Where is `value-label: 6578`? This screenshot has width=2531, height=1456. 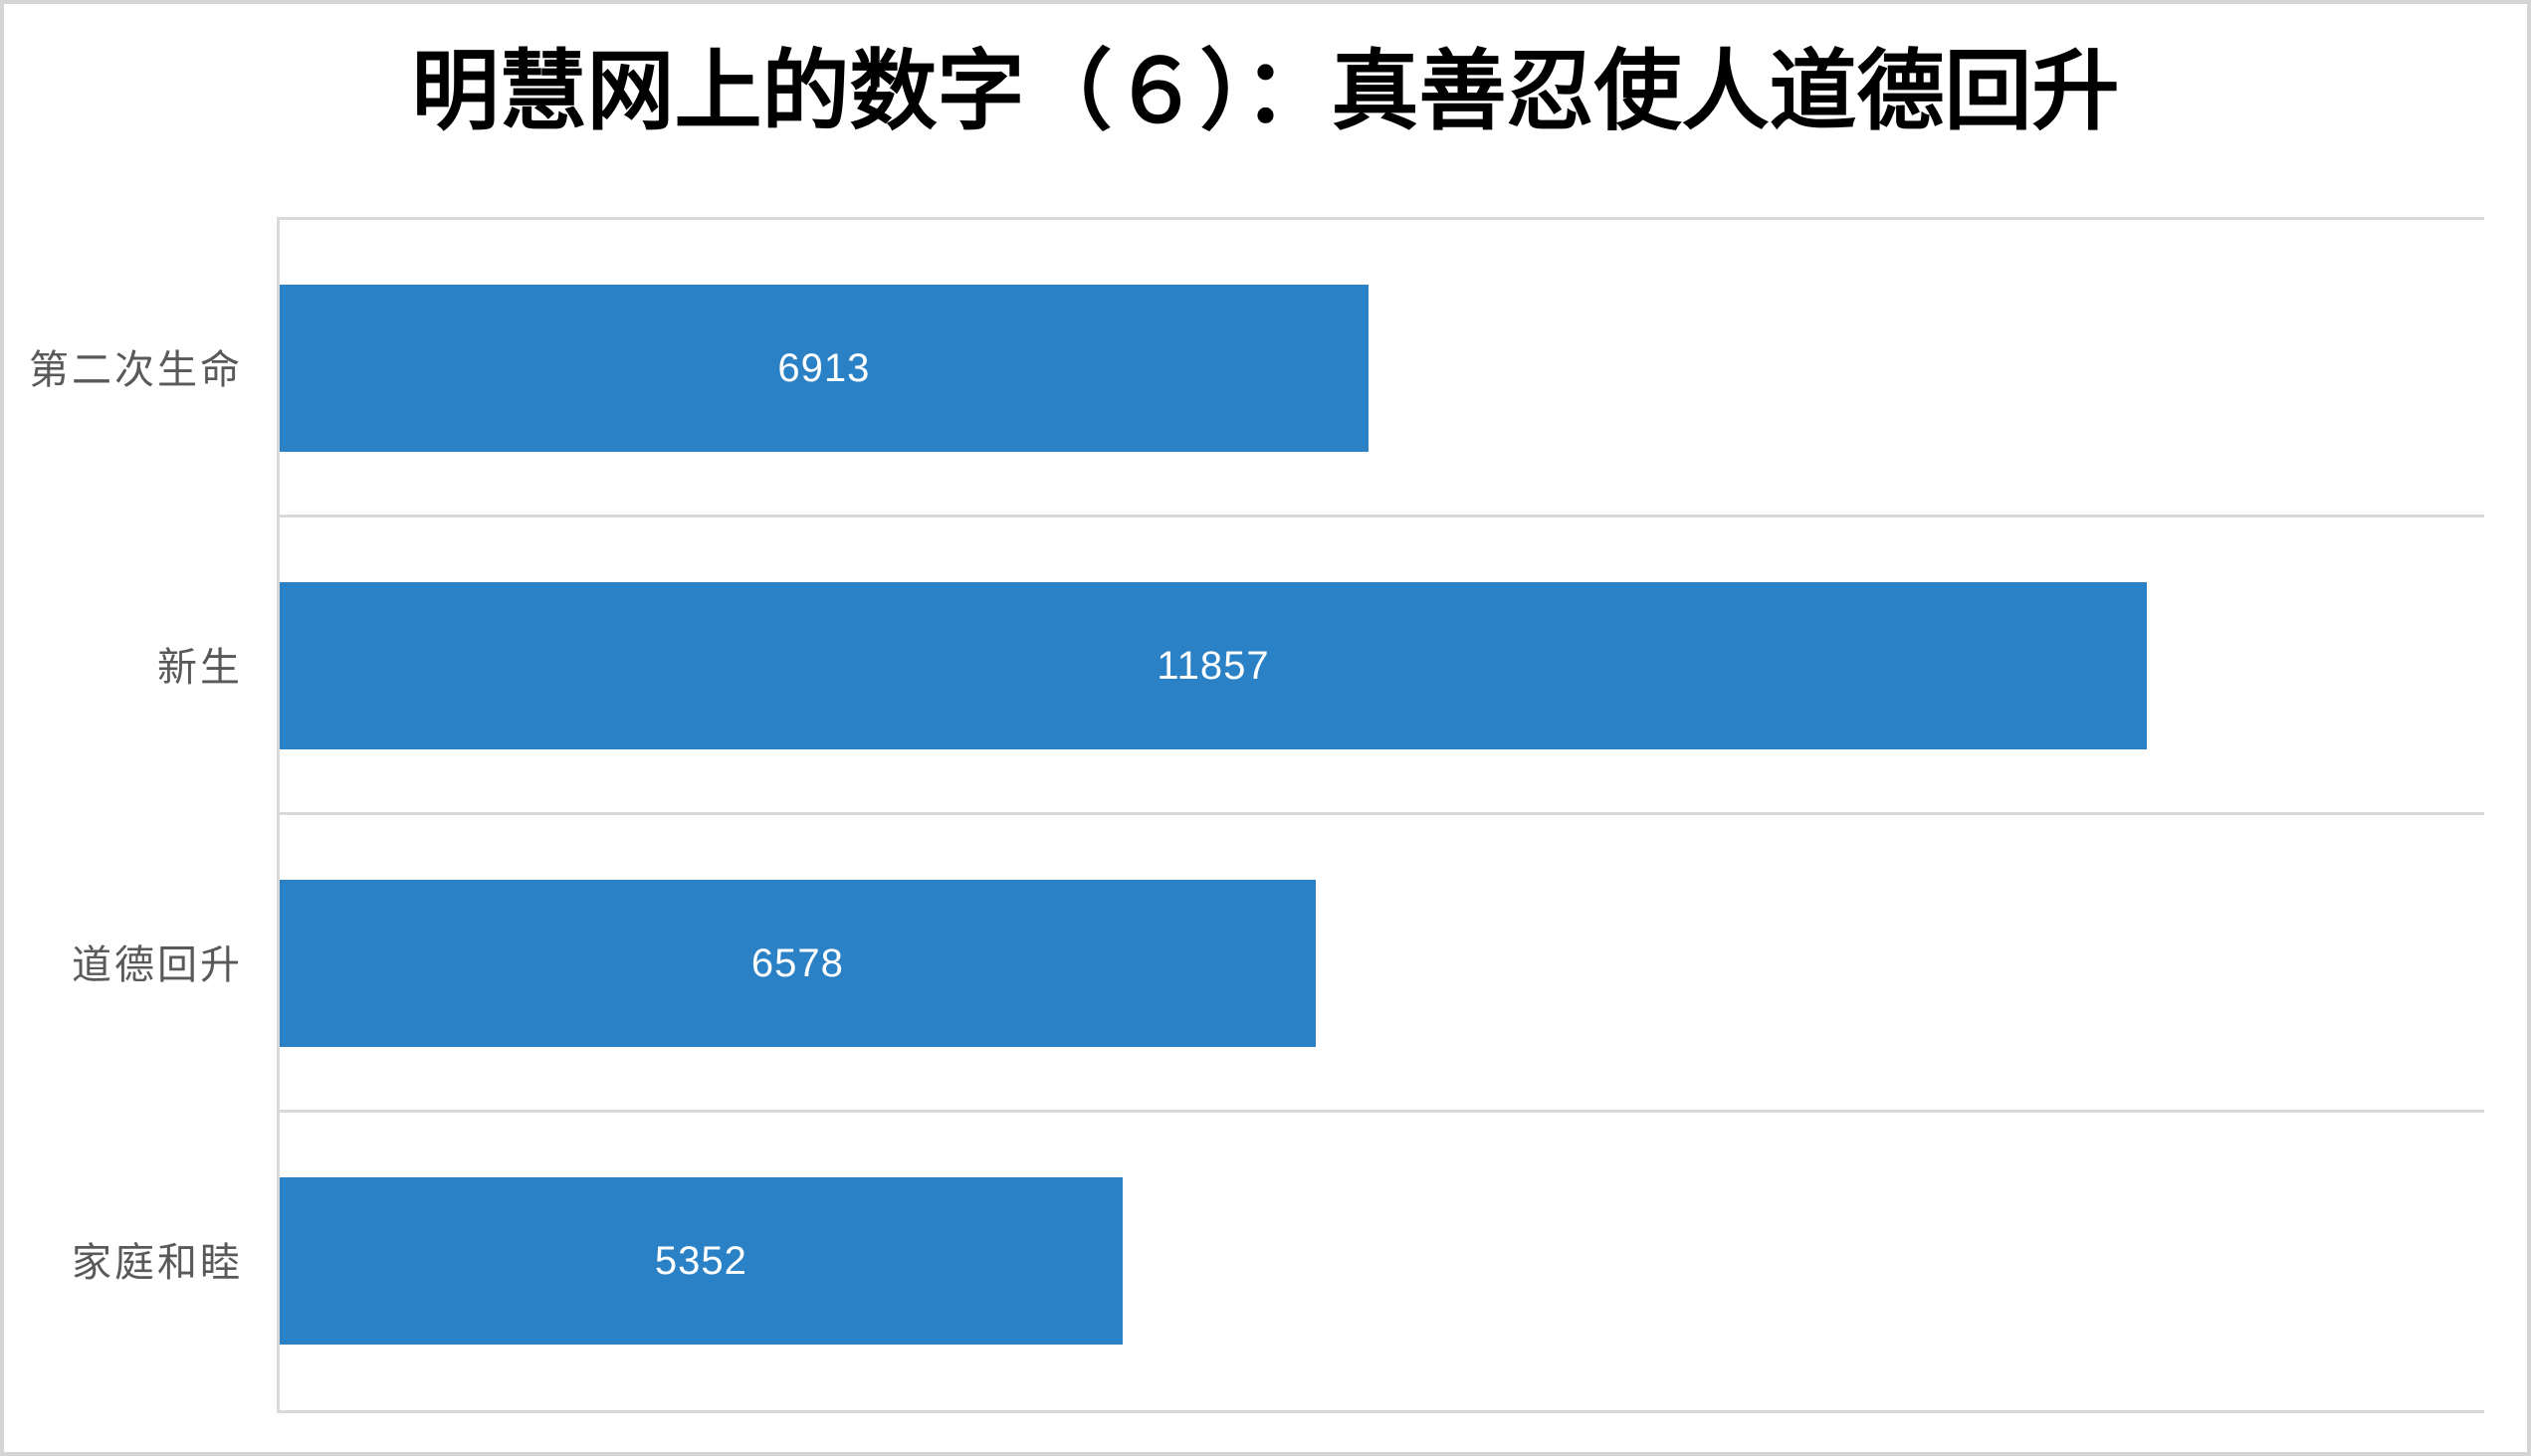
value-label: 6578 is located at coordinates (797, 962).